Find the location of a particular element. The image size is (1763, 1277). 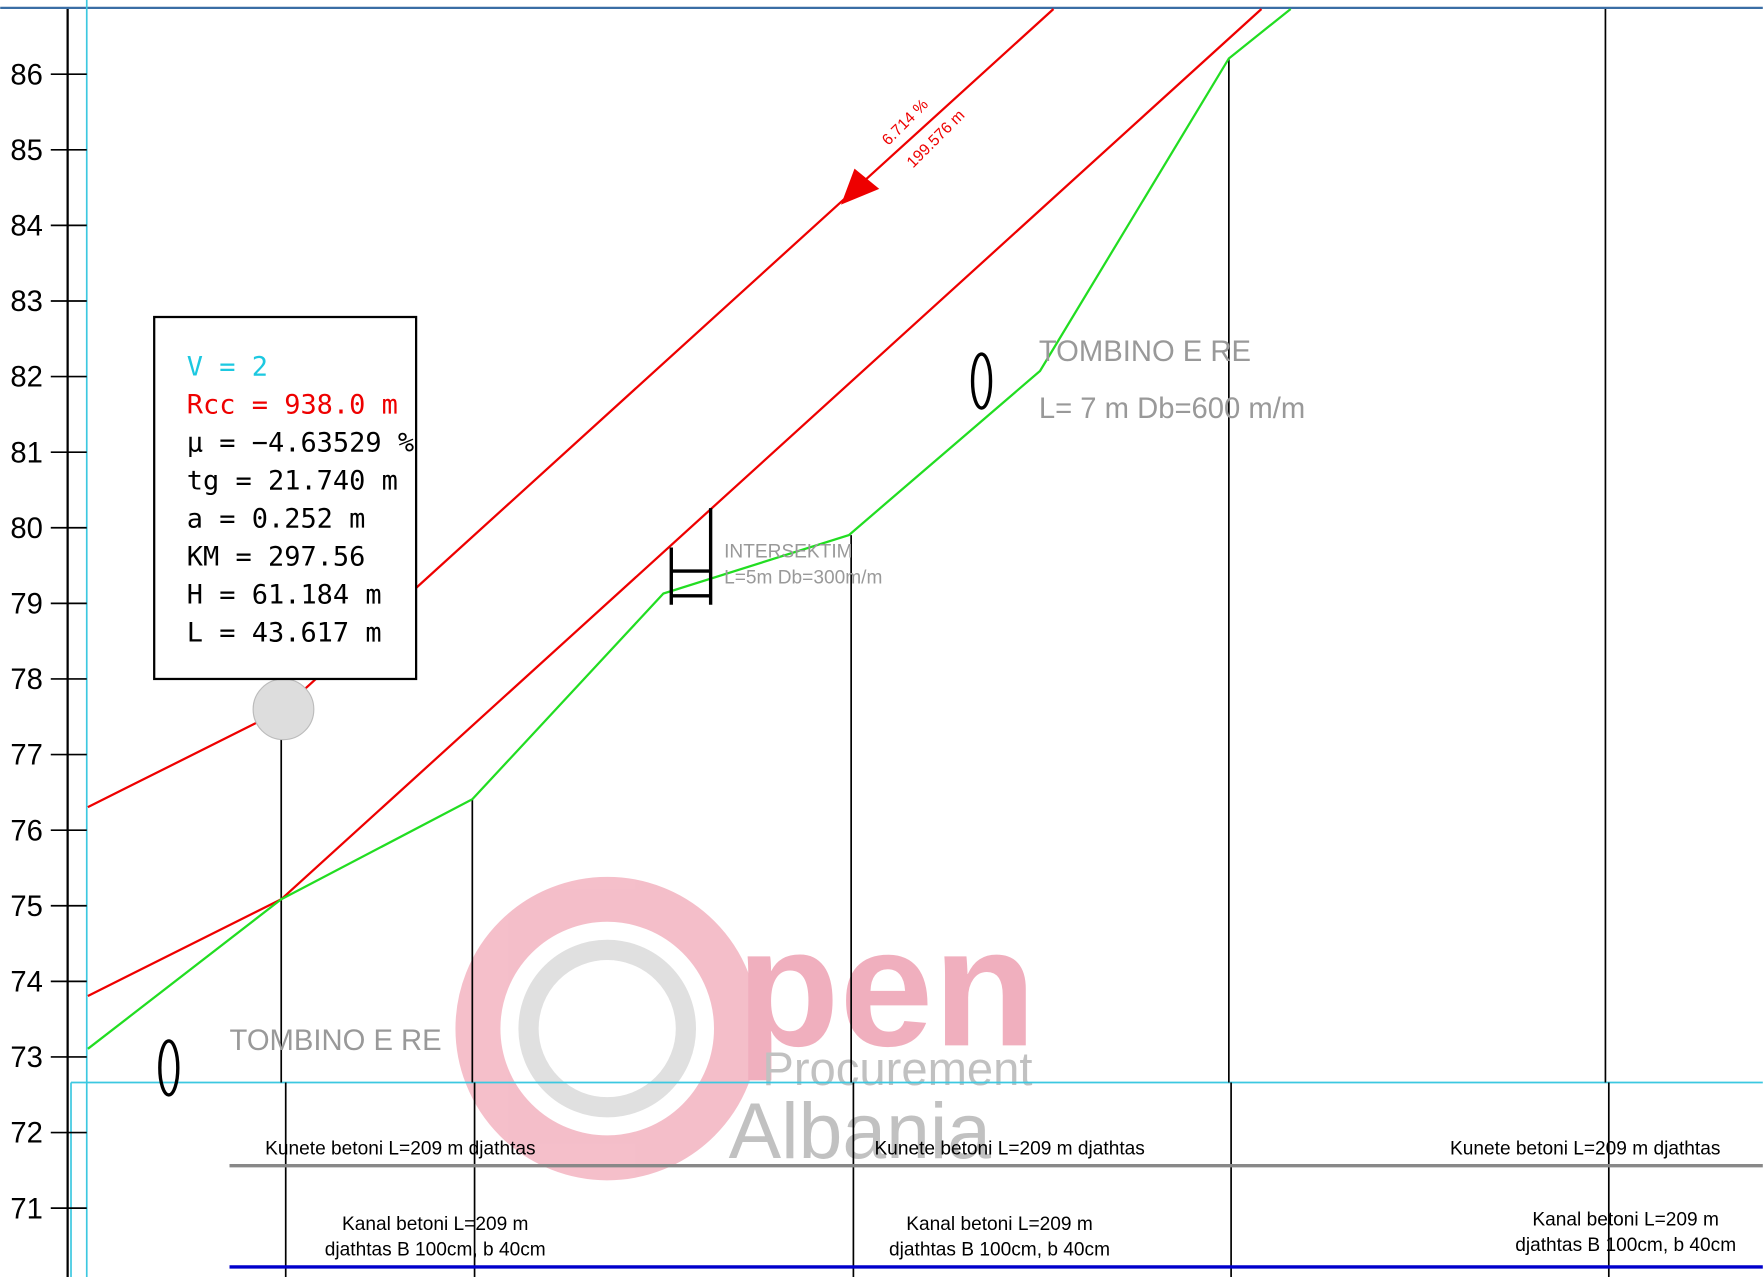

tick-label: 76 is located at coordinates (26, 831).